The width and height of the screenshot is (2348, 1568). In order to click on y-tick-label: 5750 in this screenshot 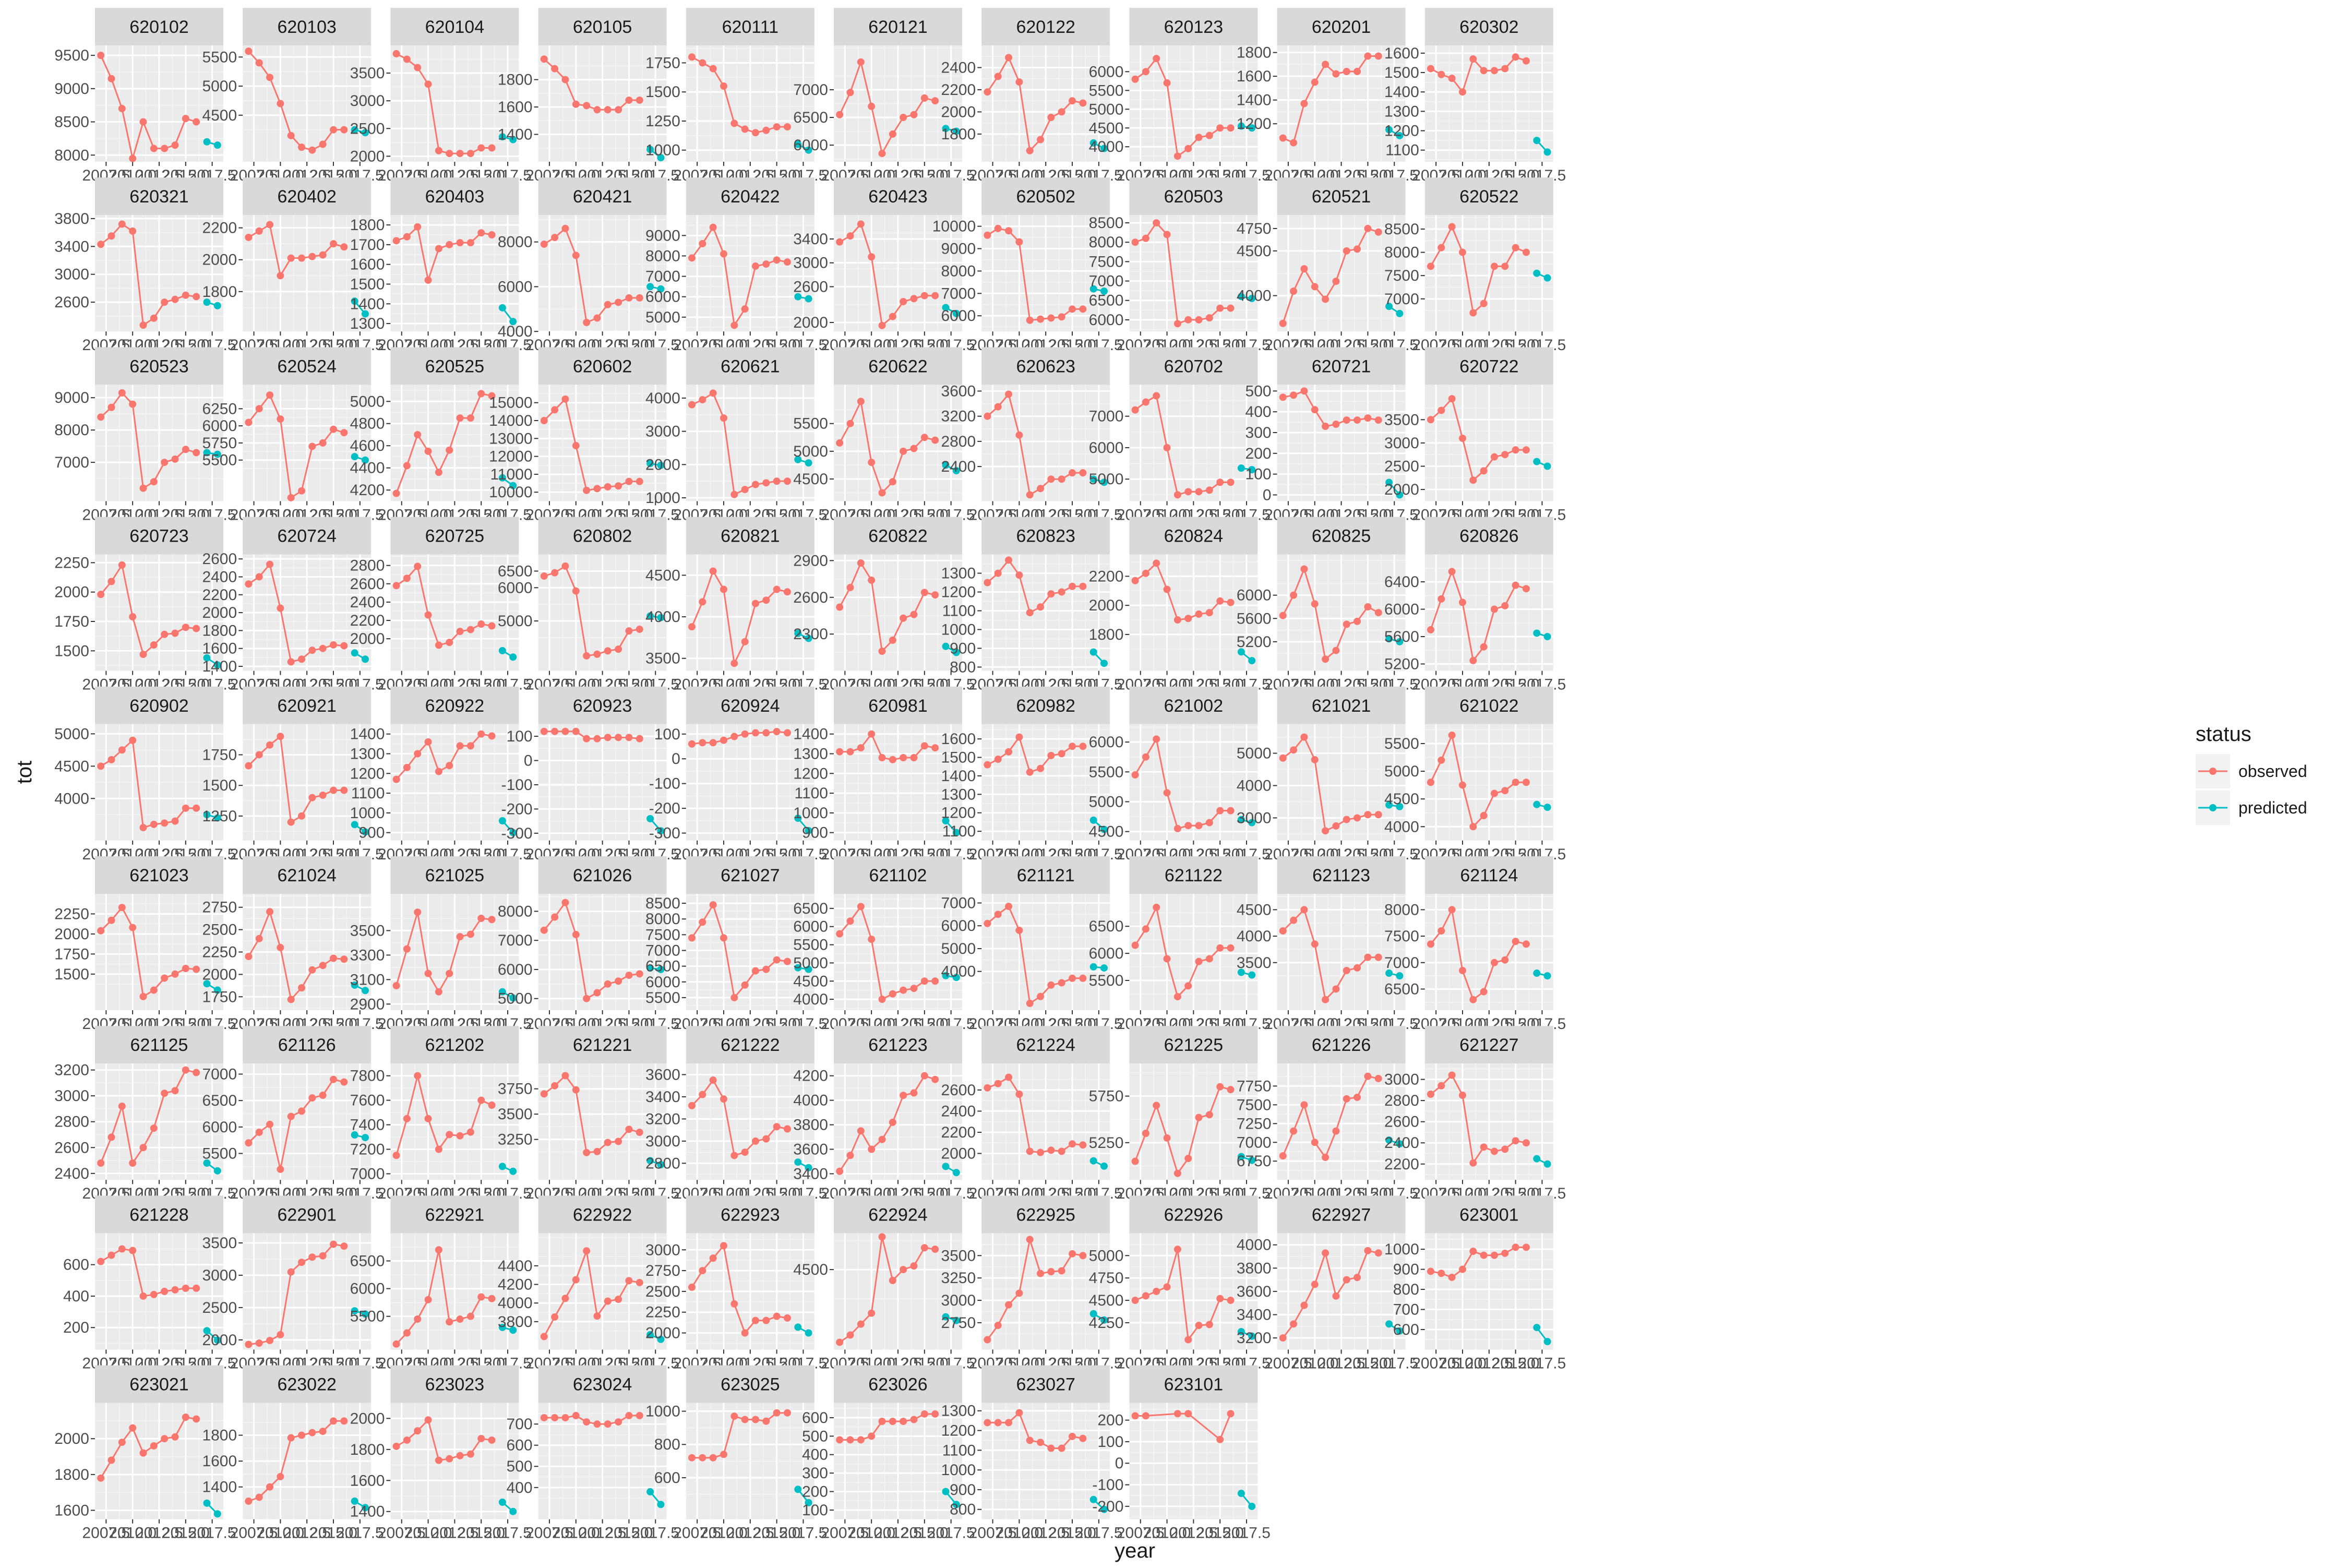, I will do `click(1106, 1096)`.